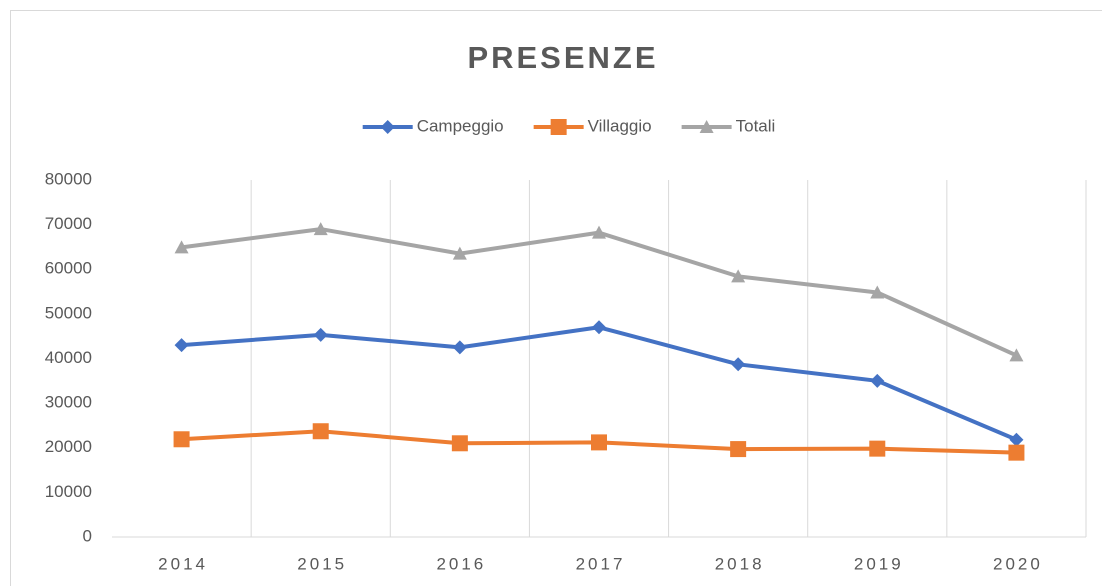  What do you see at coordinates (562, 57) in the screenshot?
I see `chart-title: PRESENZE` at bounding box center [562, 57].